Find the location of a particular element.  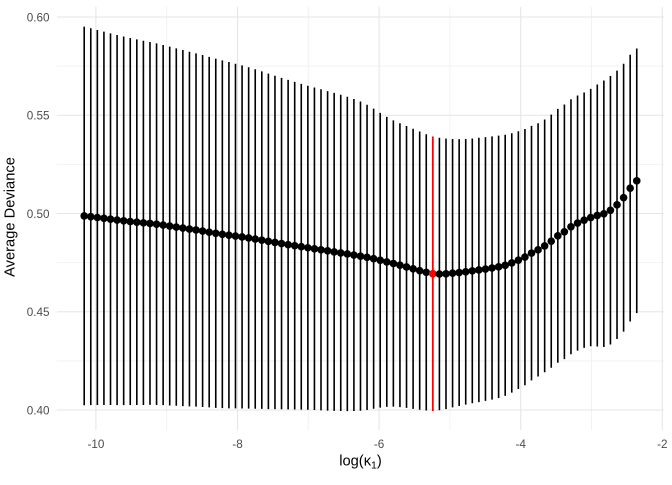

svg-text: Average Deviance is located at coordinates (11, 217).